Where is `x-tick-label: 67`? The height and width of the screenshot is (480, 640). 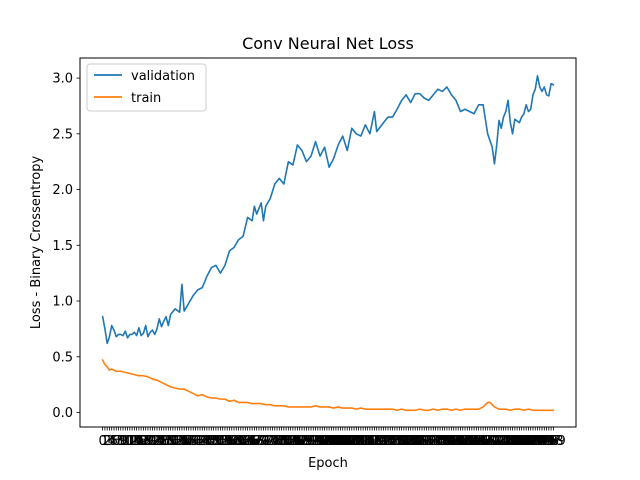
x-tick-label: 67 is located at coordinates (254, 441).